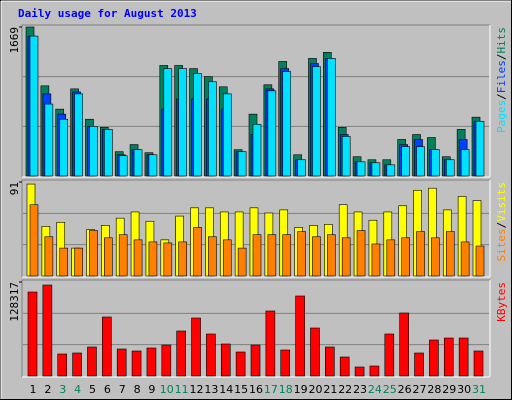 This screenshot has height=400, width=512. Describe the element at coordinates (151, 389) in the screenshot. I see `x-tick-label: 9` at that location.